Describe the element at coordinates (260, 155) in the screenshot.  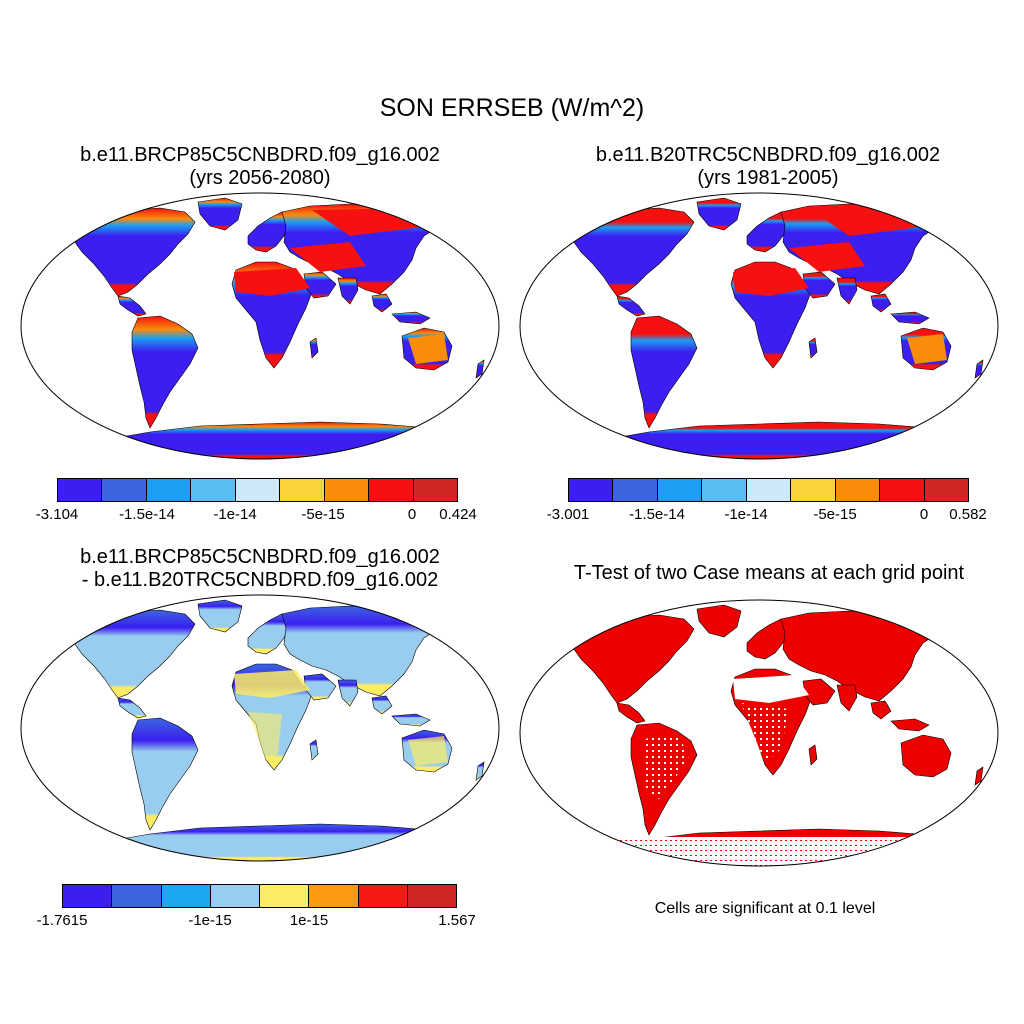
I see `panel1-title-line1: b.e11.BRCP85C5CNBDRD.f09_g16.002` at that location.